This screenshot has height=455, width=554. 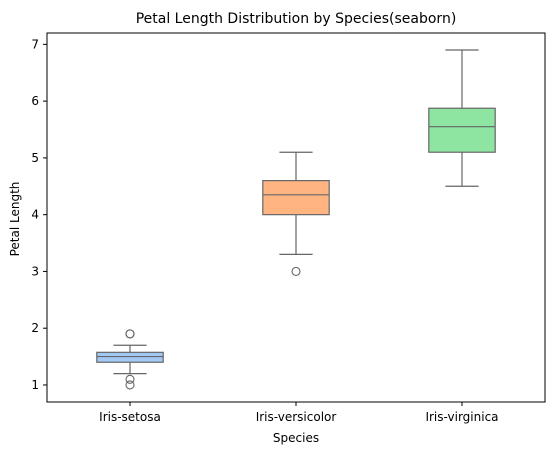 What do you see at coordinates (35, 328) in the screenshot?
I see `y-tick-label: 2` at bounding box center [35, 328].